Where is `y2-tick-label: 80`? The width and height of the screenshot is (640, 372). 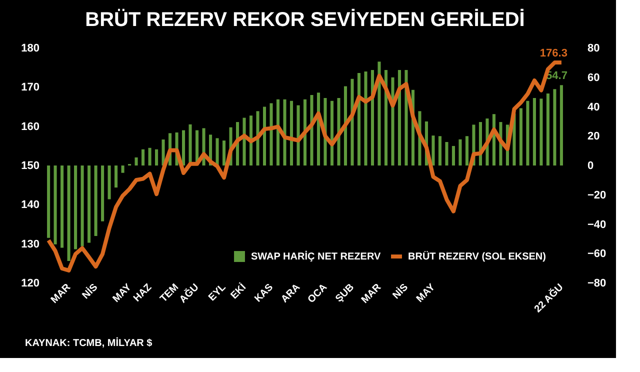 y2-tick-label: 80 is located at coordinates (594, 48).